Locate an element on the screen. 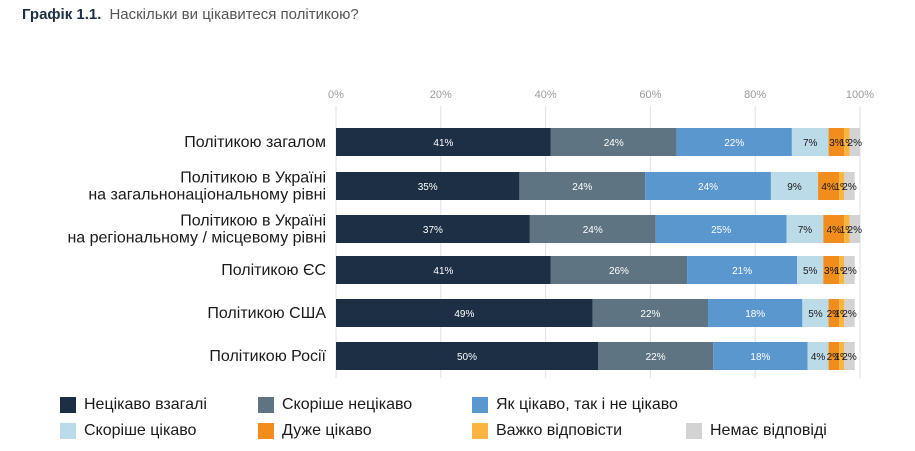  category-label: Політикою Росії is located at coordinates (267, 356).